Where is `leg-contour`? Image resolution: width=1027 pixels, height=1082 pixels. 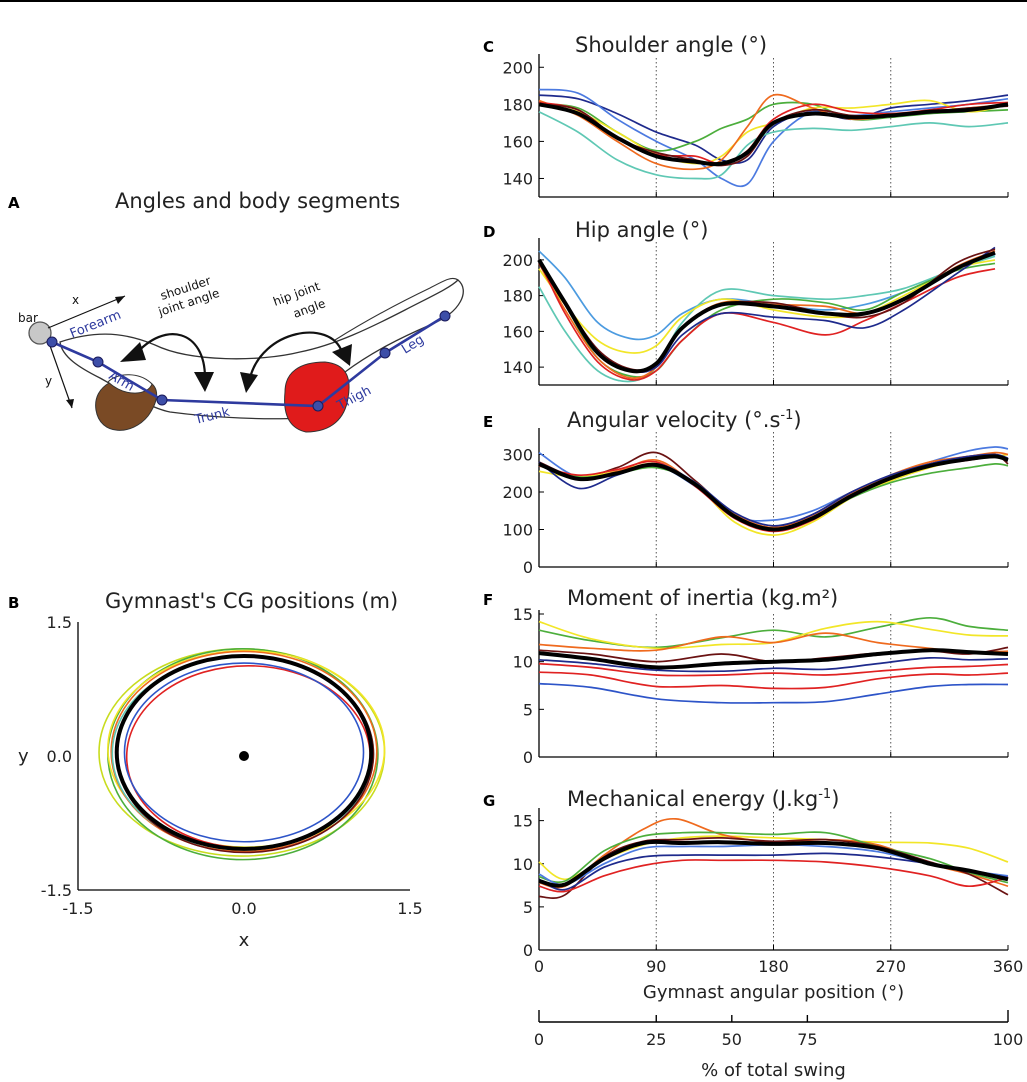 leg-contour is located at coordinates (396, 309).